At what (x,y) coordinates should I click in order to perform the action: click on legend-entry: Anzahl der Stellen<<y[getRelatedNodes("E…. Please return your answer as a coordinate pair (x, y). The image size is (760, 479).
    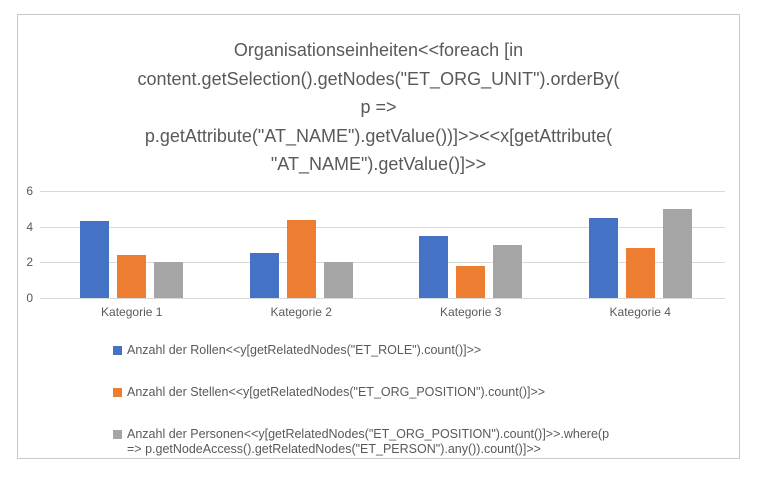
    Looking at the image, I should click on (383, 392).